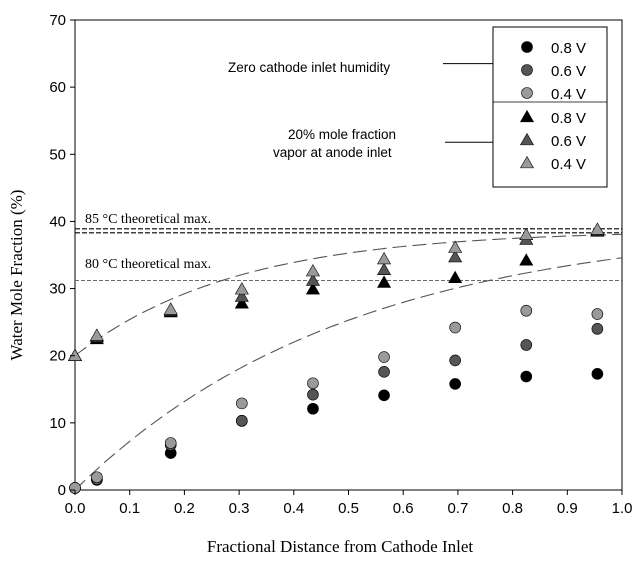 Image resolution: width=634 pixels, height=562 pixels. I want to click on x-tick-label: 0.1, so click(129, 508).